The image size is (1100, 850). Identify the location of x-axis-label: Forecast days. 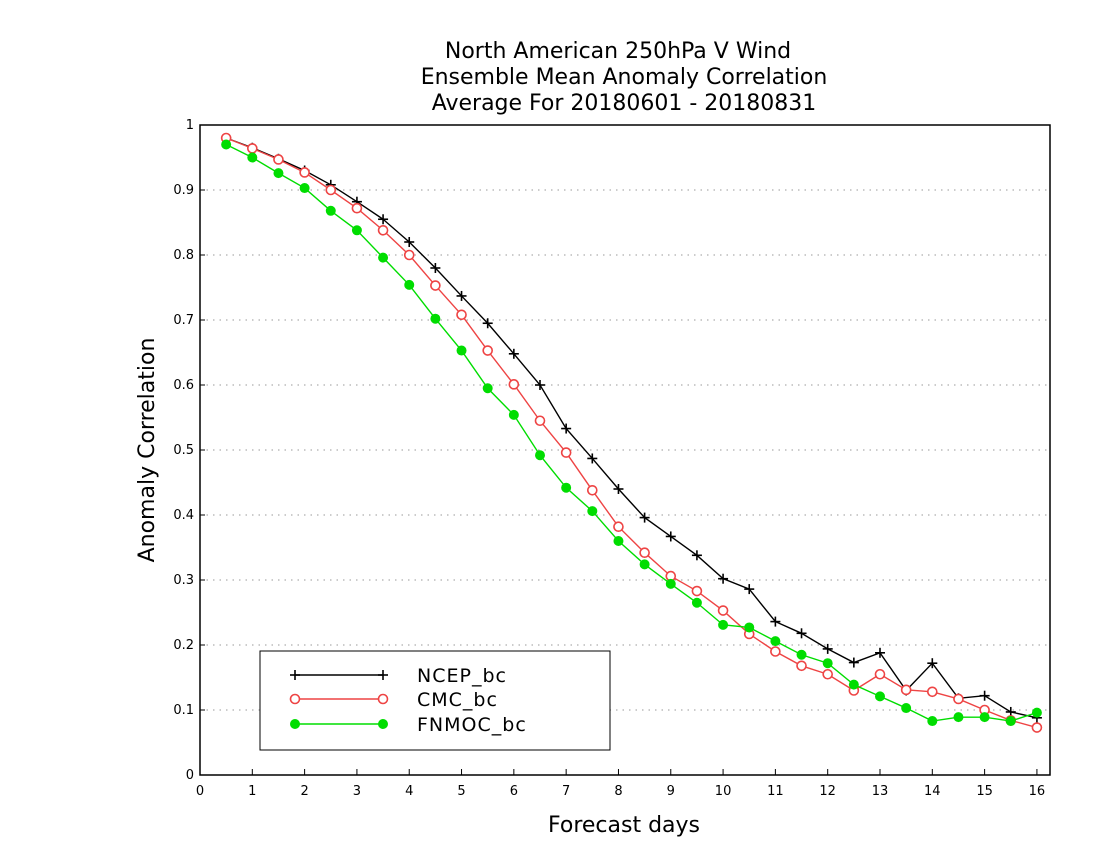
(624, 825).